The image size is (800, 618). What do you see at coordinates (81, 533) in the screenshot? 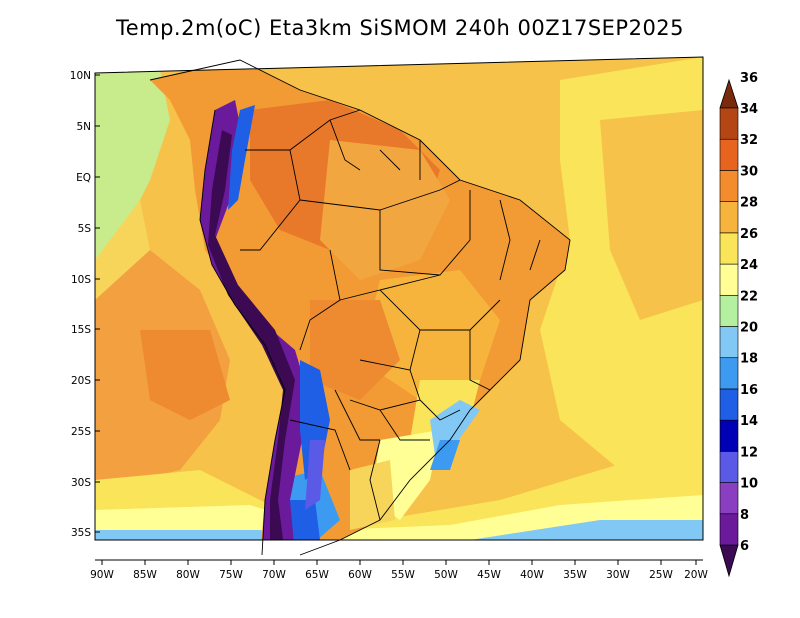
I see `lat-label-35s: 35S` at bounding box center [81, 533].